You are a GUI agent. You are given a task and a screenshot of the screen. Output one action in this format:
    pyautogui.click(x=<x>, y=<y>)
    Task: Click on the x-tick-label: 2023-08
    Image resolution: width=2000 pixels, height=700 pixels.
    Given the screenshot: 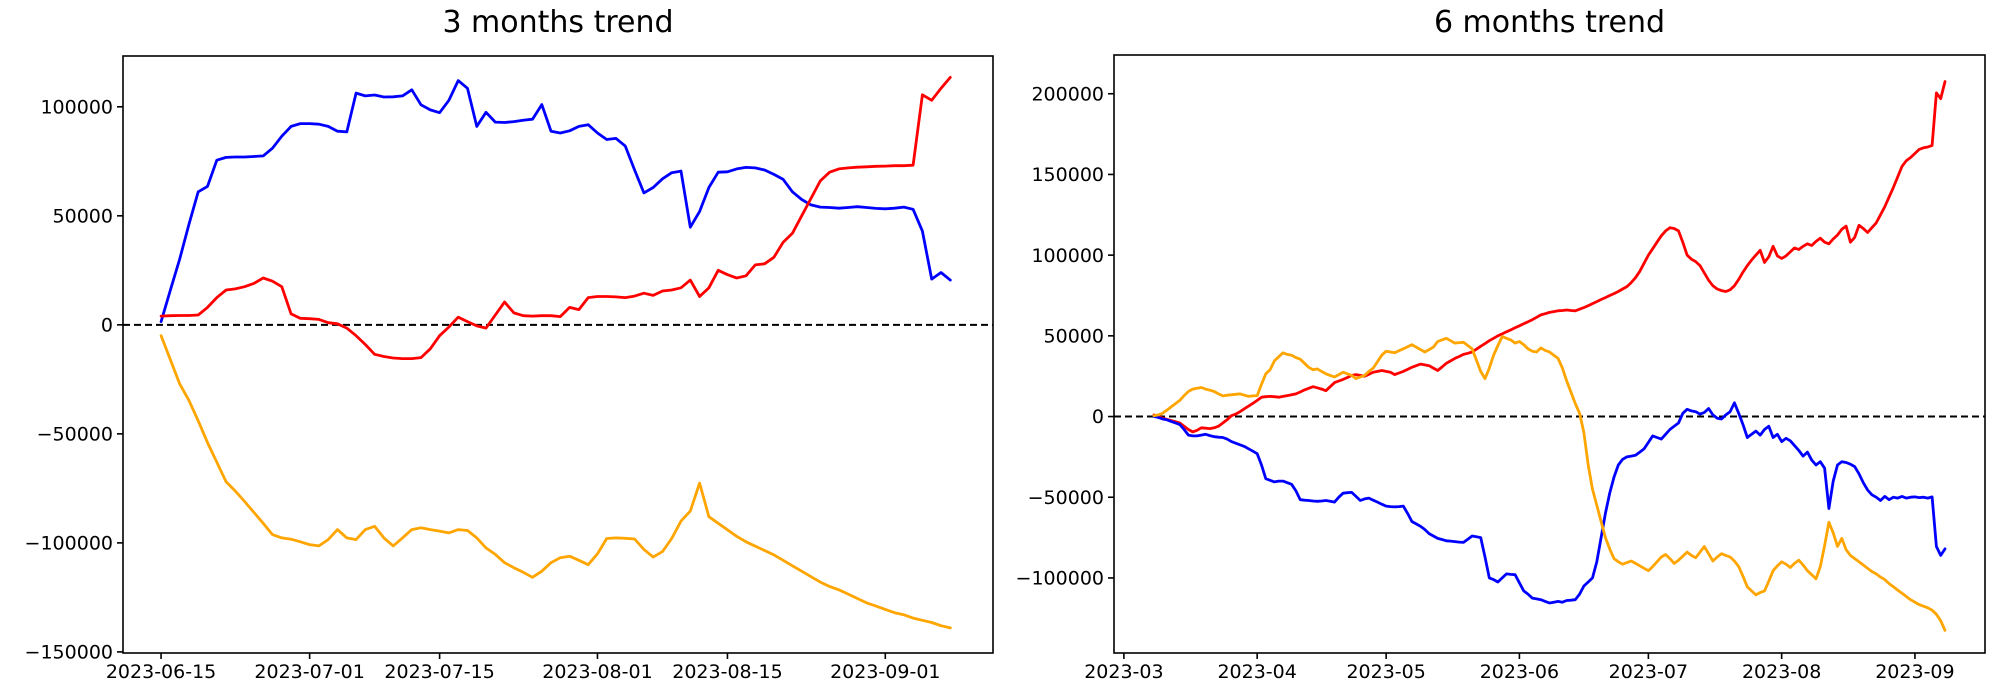 What is the action you would take?
    pyautogui.click(x=1781, y=672)
    